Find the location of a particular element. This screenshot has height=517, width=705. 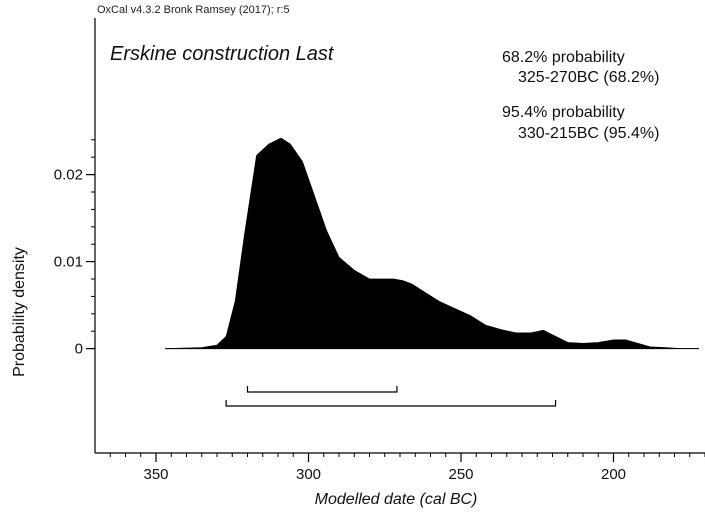

chart-title: Erskine construction Last is located at coordinates (222, 54).